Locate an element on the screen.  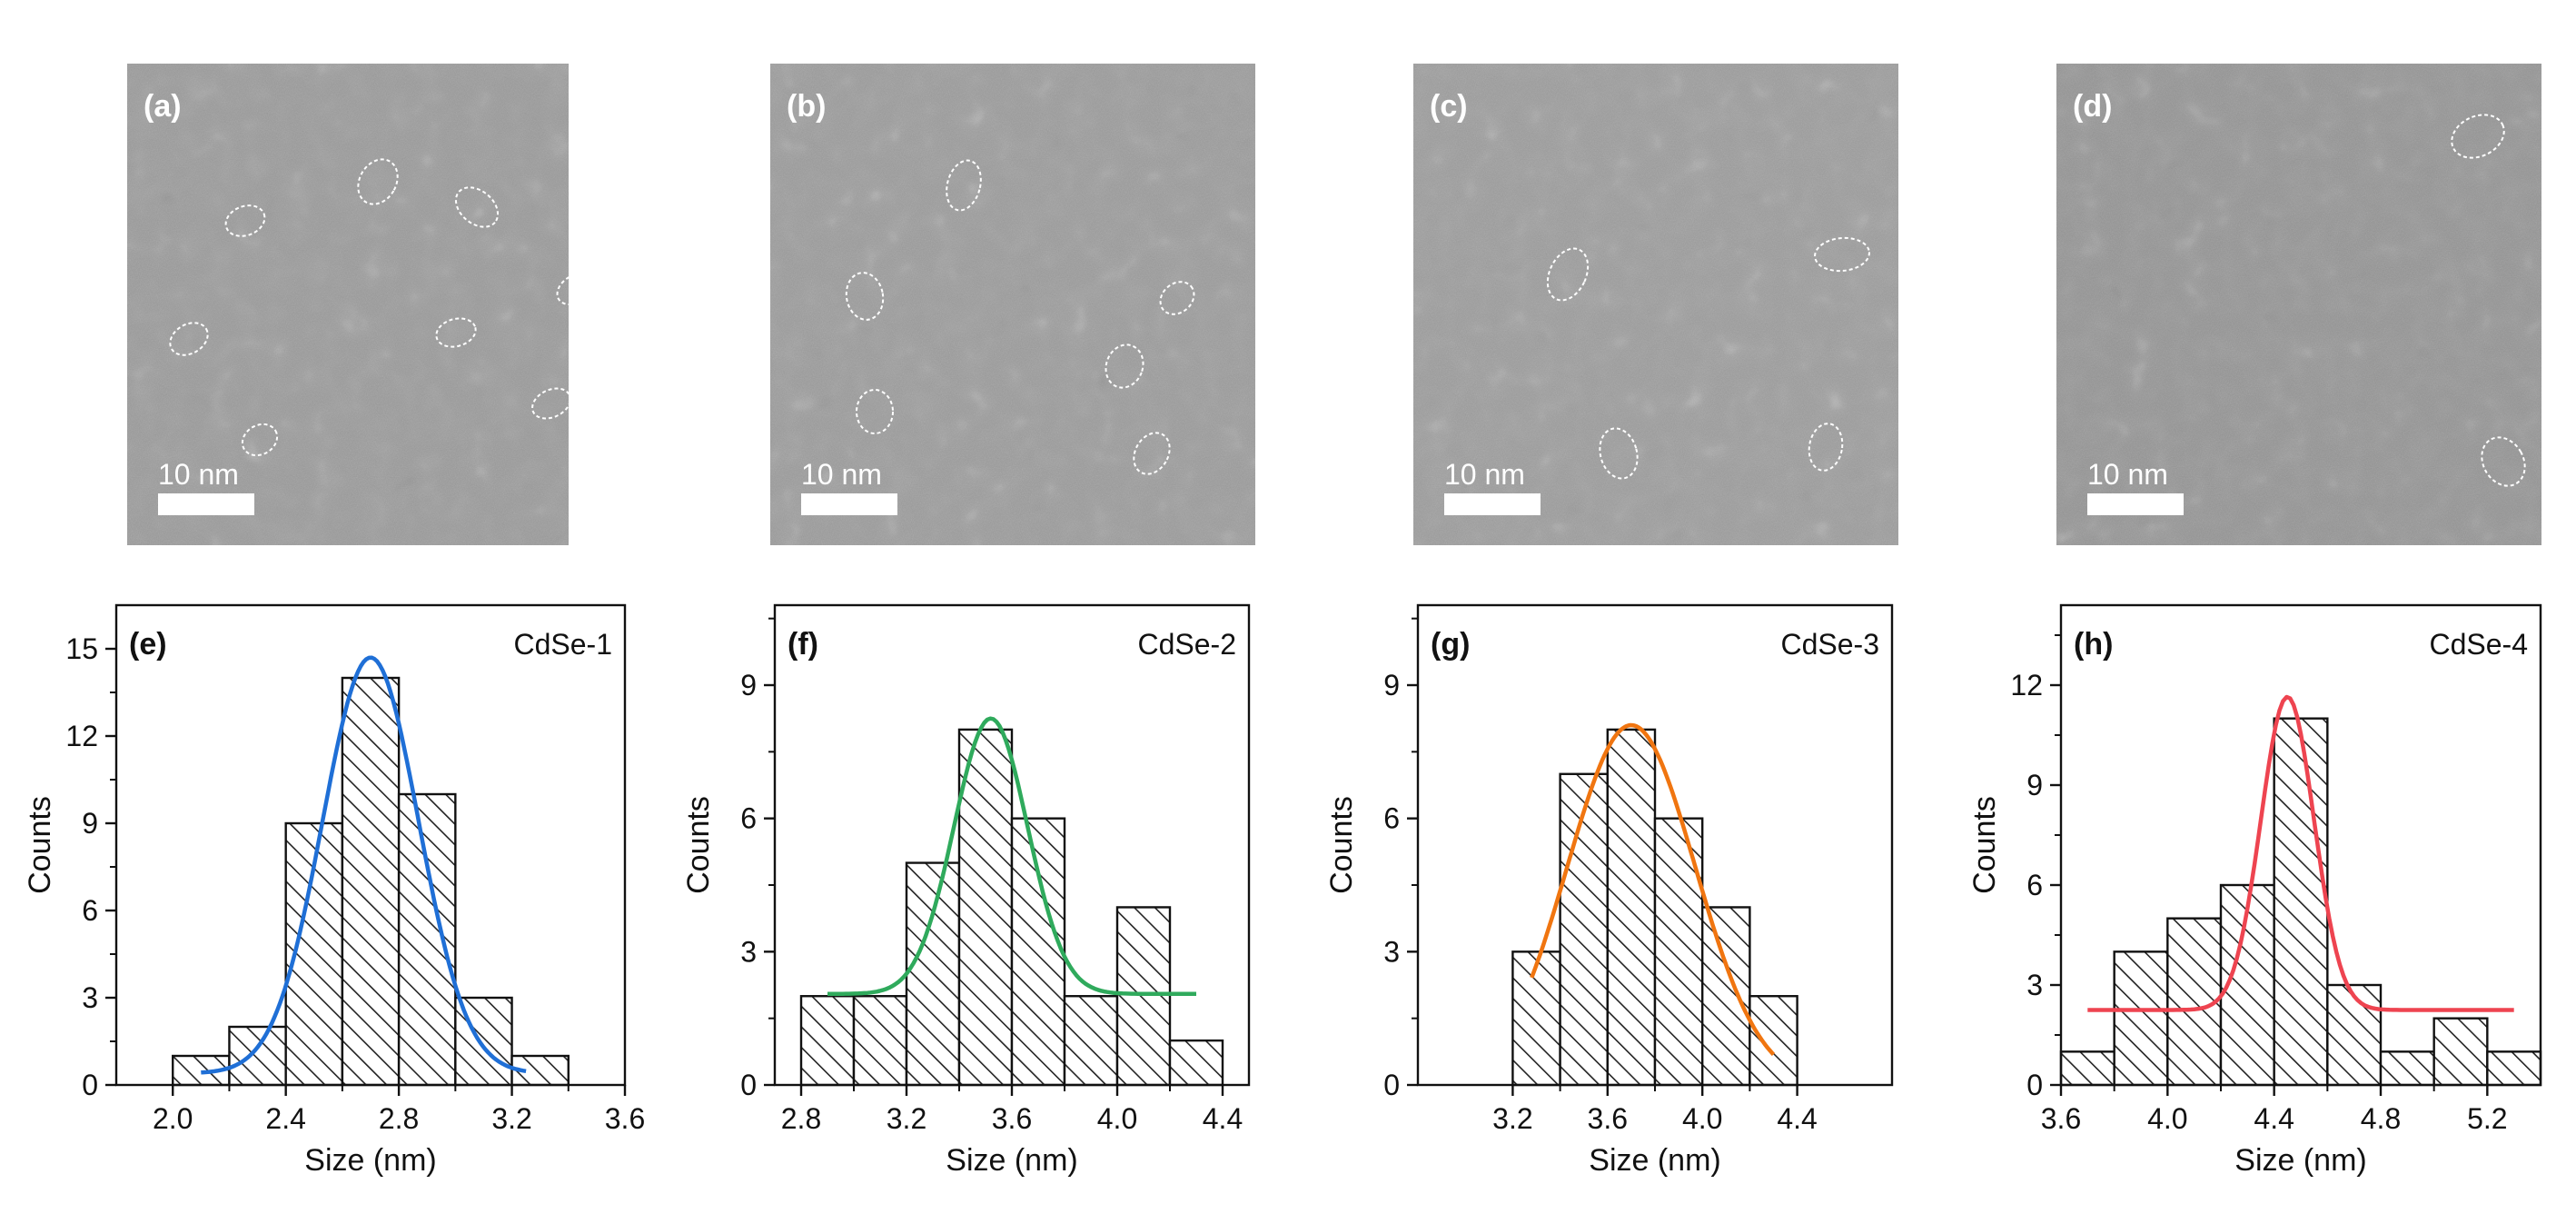
tem-label-c: (c) is located at coordinates (1449, 106).